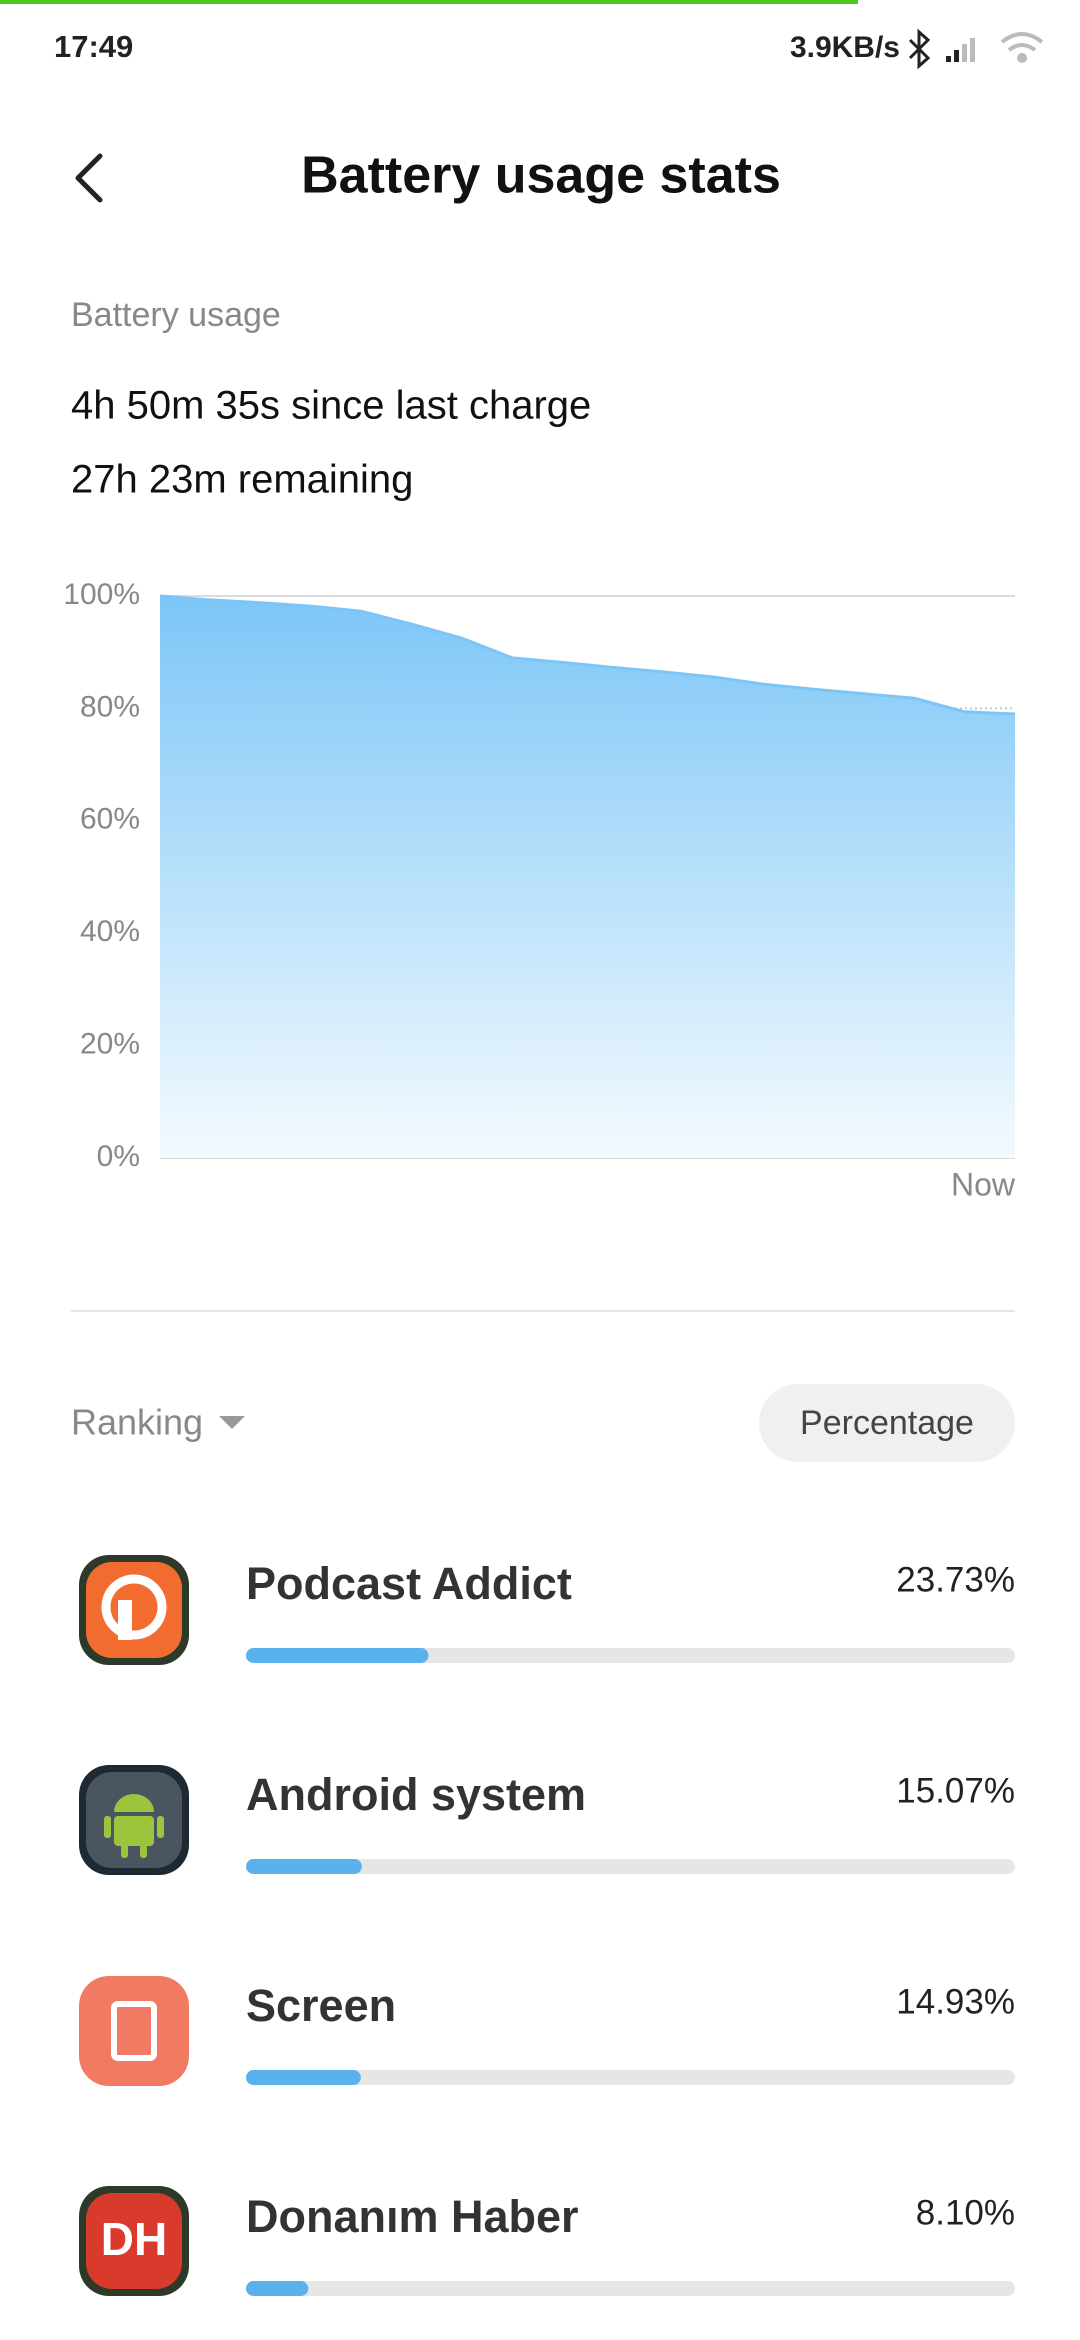  Describe the element at coordinates (242, 480) in the screenshot. I see `remaining: 27h 23m remaining` at that location.